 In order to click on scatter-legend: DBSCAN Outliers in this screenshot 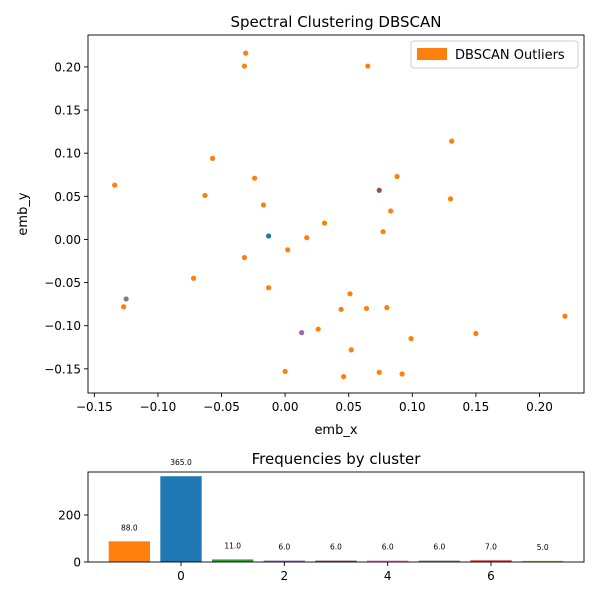, I will do `click(494, 54)`.